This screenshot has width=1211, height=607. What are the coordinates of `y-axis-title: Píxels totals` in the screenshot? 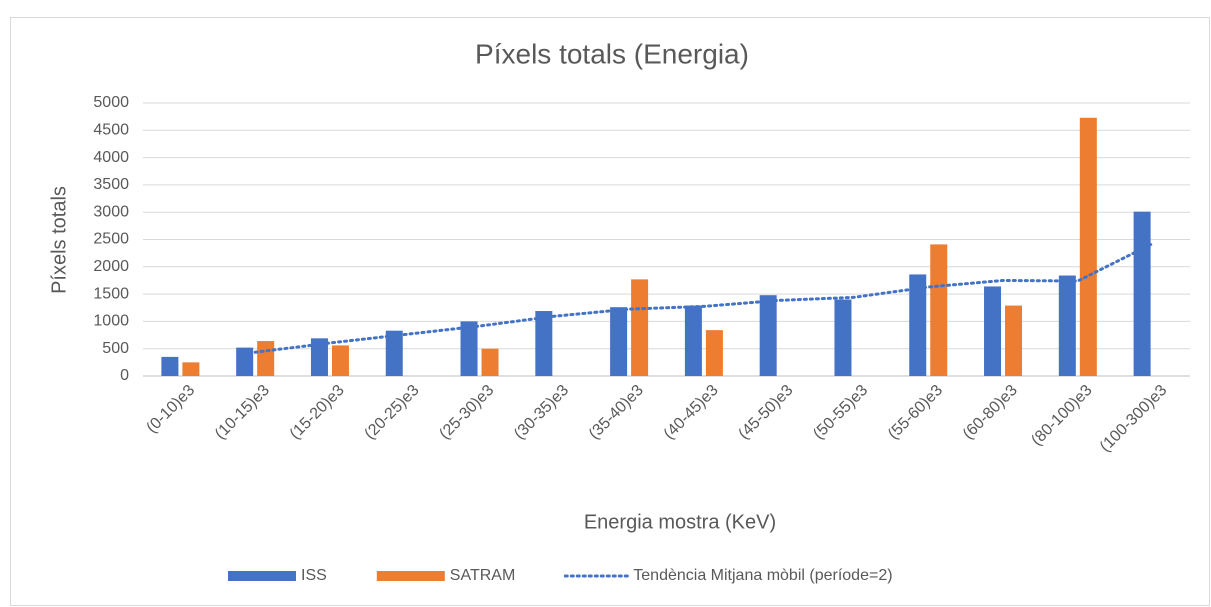 It's located at (59, 240).